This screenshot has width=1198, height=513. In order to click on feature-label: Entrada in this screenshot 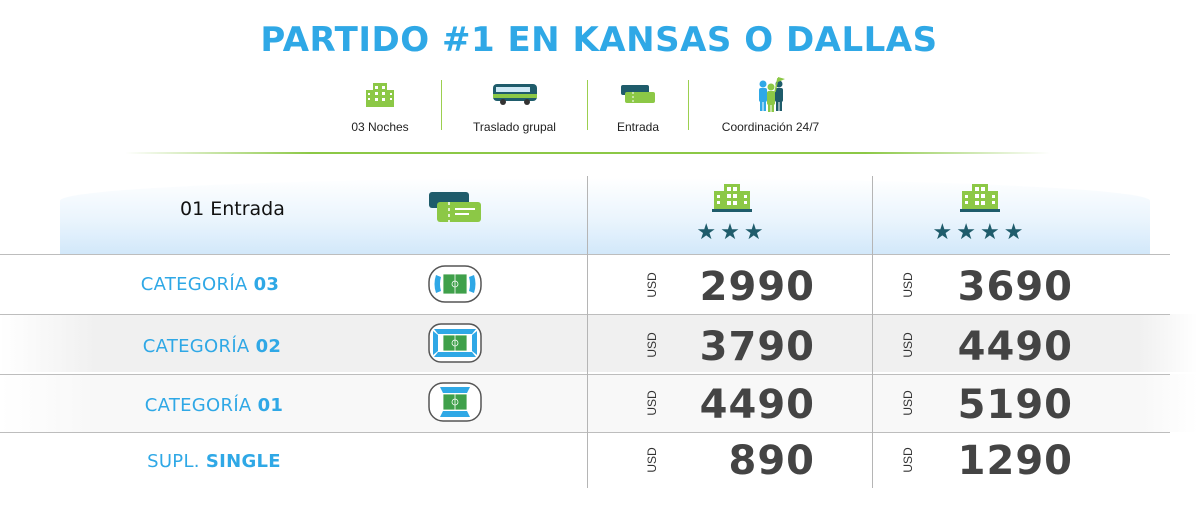, I will do `click(638, 127)`.